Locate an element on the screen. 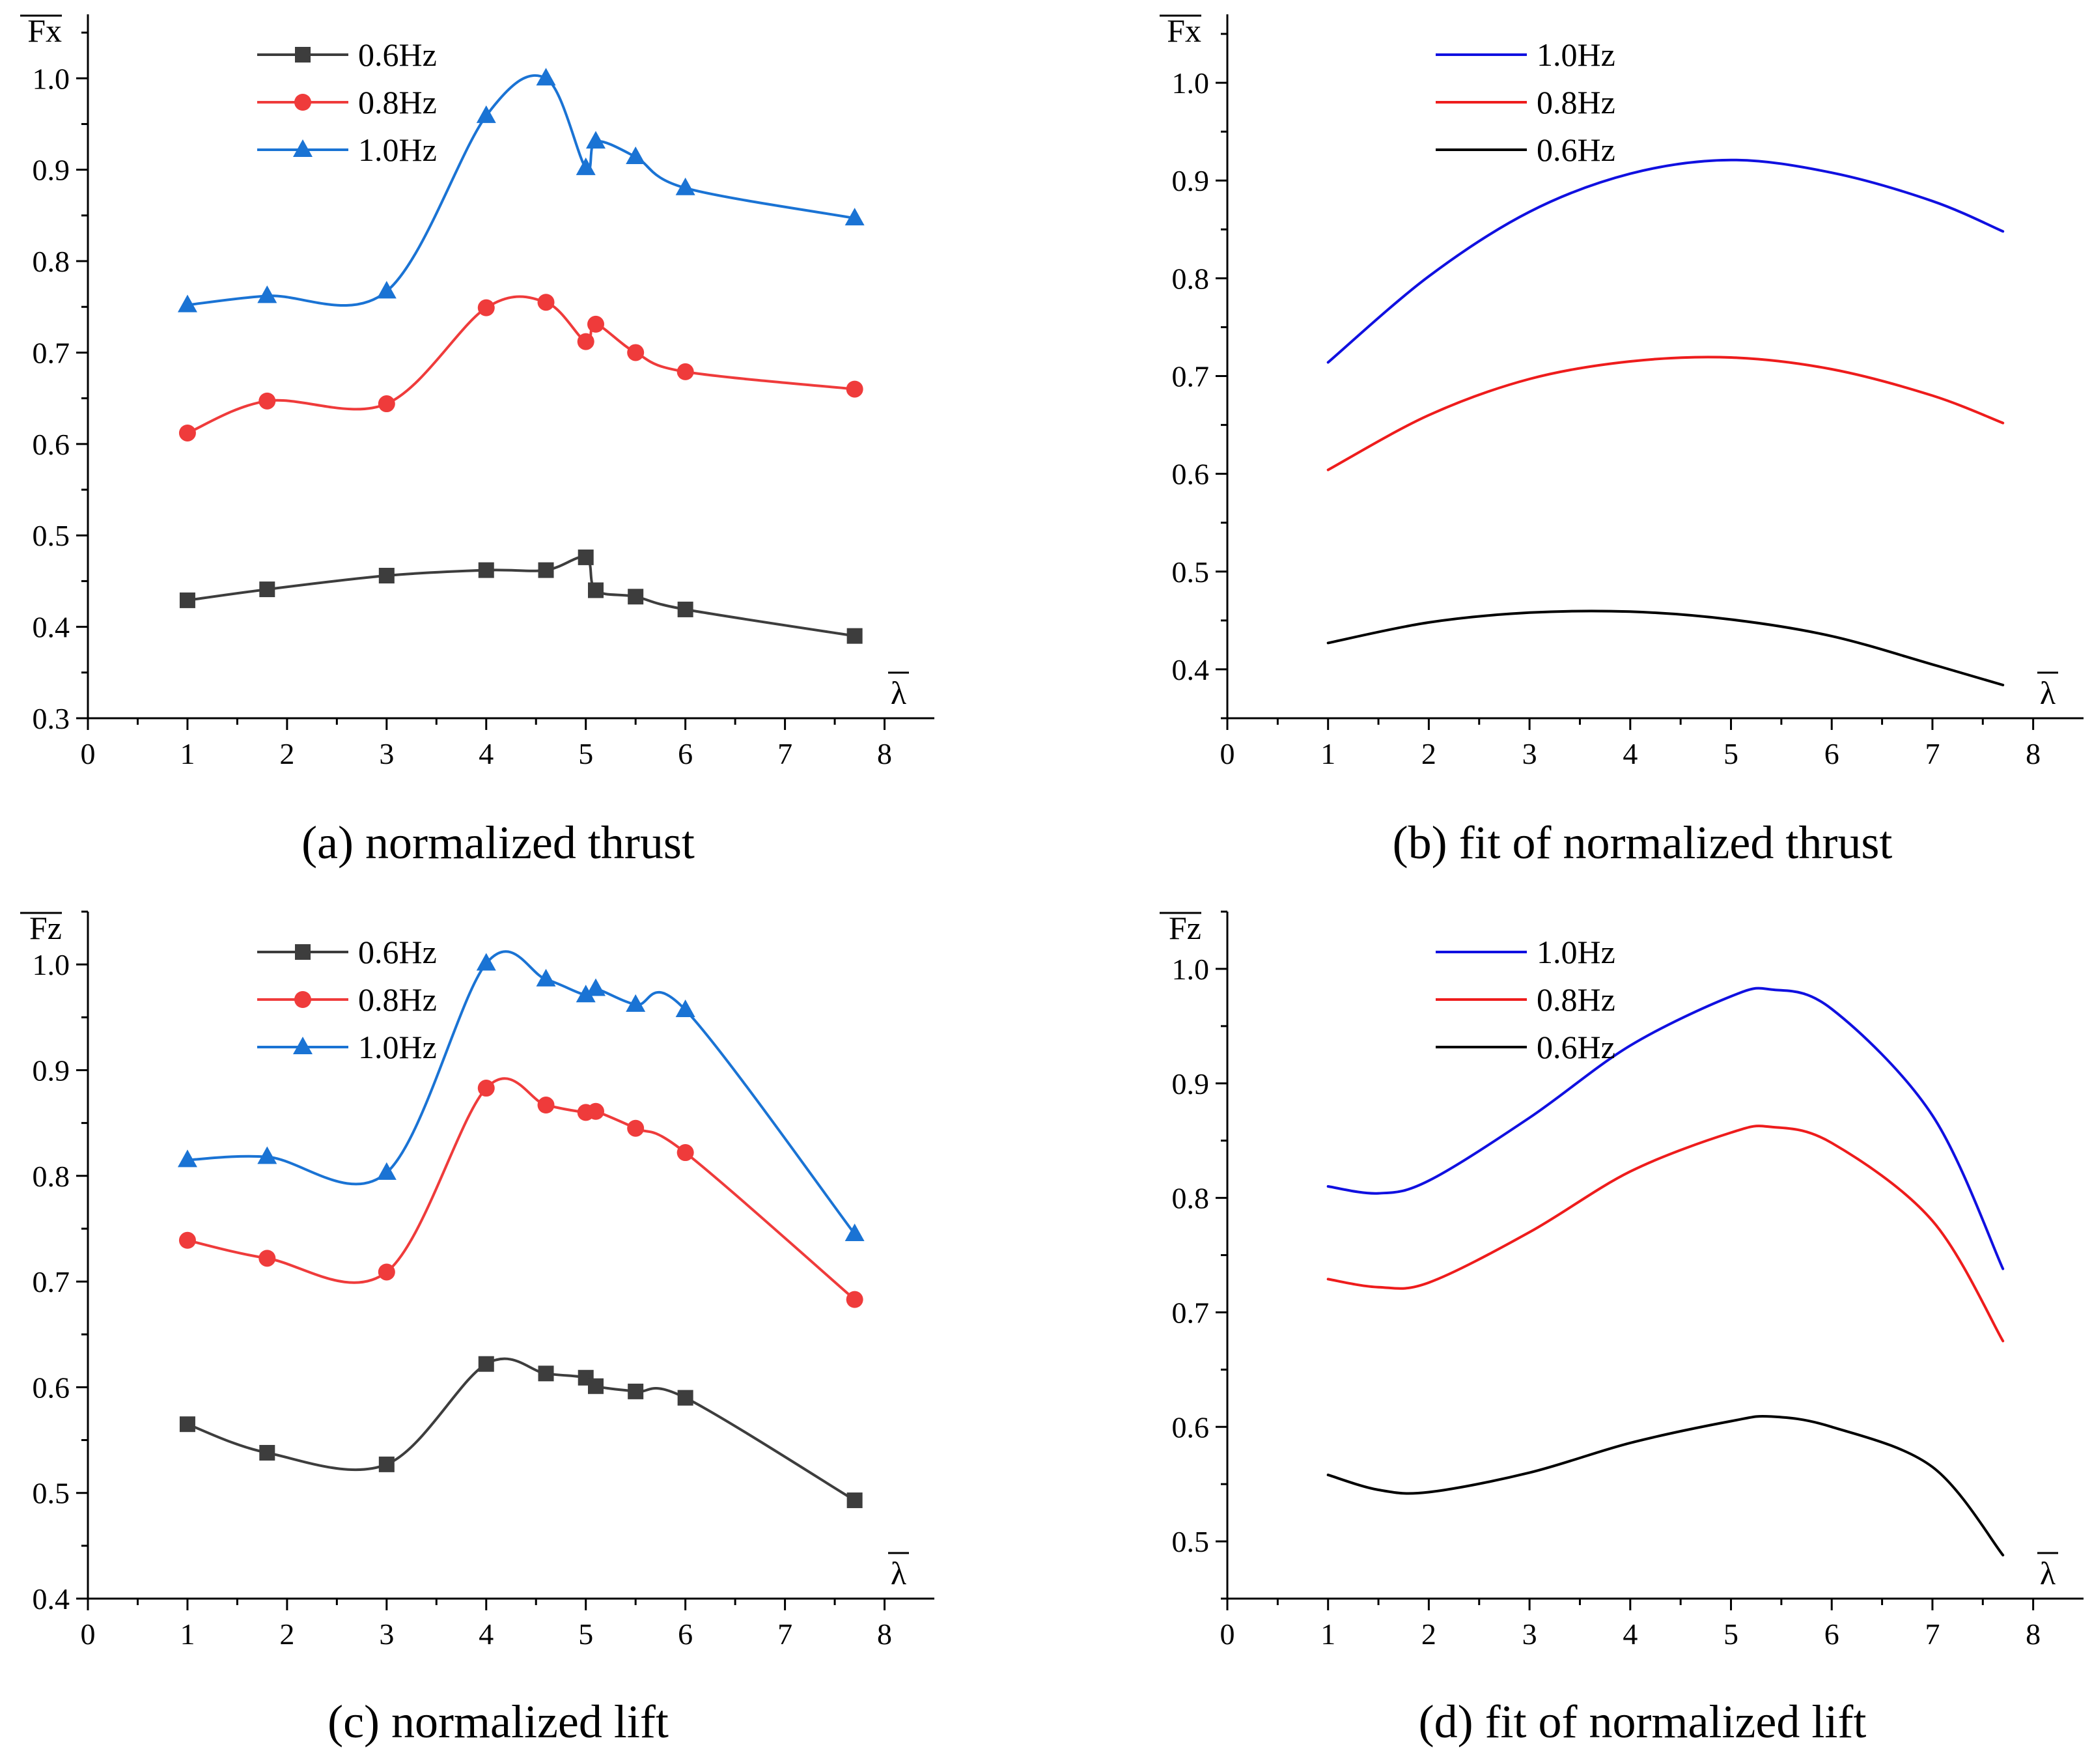 The width and height of the screenshot is (2092, 1764). legend-marker-0.8Hz is located at coordinates (302, 1000).